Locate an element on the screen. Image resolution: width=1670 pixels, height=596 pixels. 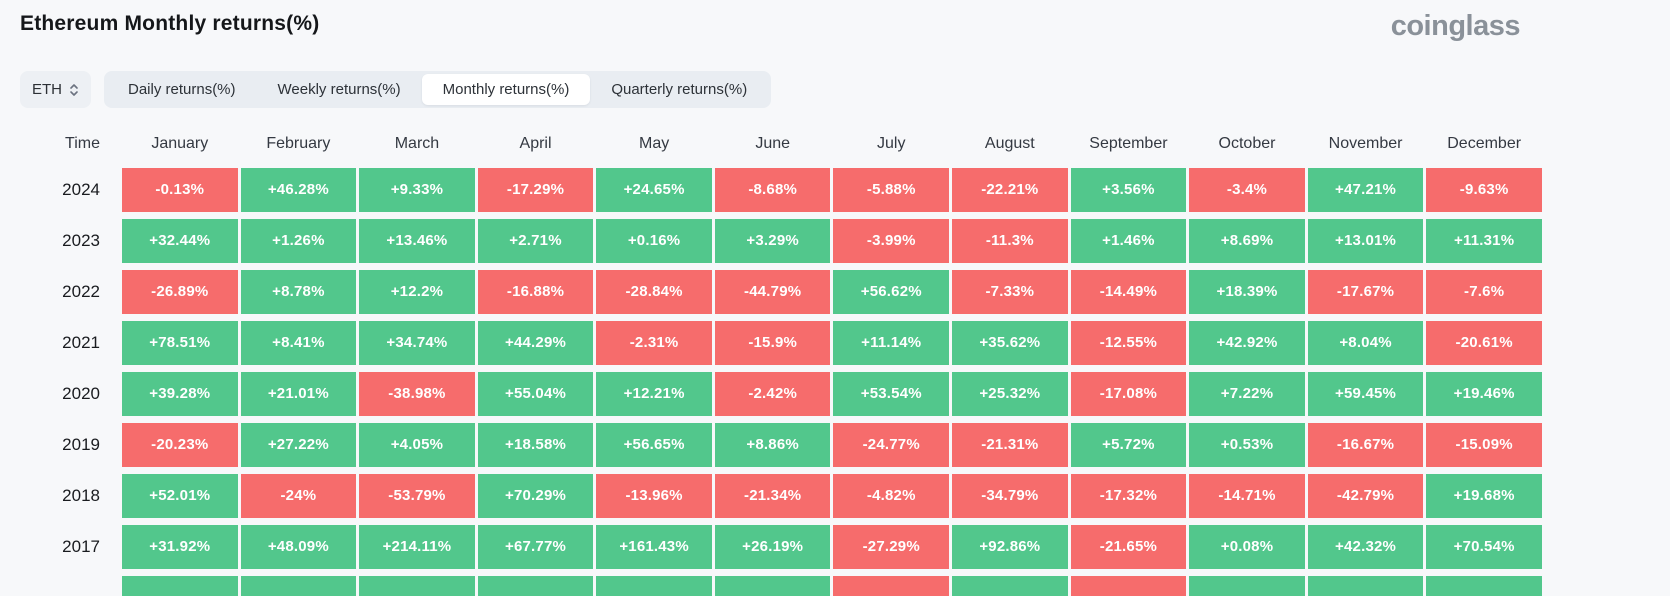
return-cell-2023-february: +1.26% is located at coordinates (298, 241).